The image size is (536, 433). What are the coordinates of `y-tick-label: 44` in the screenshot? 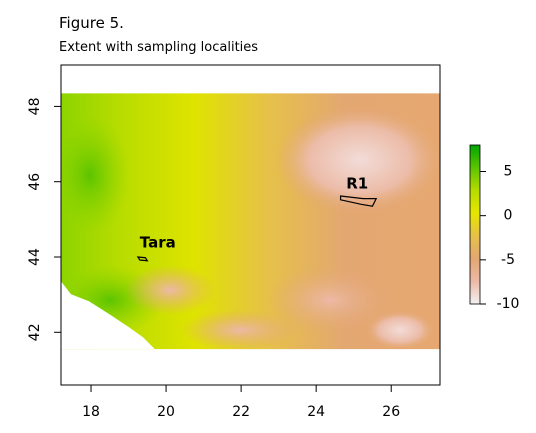 It's located at (35, 257).